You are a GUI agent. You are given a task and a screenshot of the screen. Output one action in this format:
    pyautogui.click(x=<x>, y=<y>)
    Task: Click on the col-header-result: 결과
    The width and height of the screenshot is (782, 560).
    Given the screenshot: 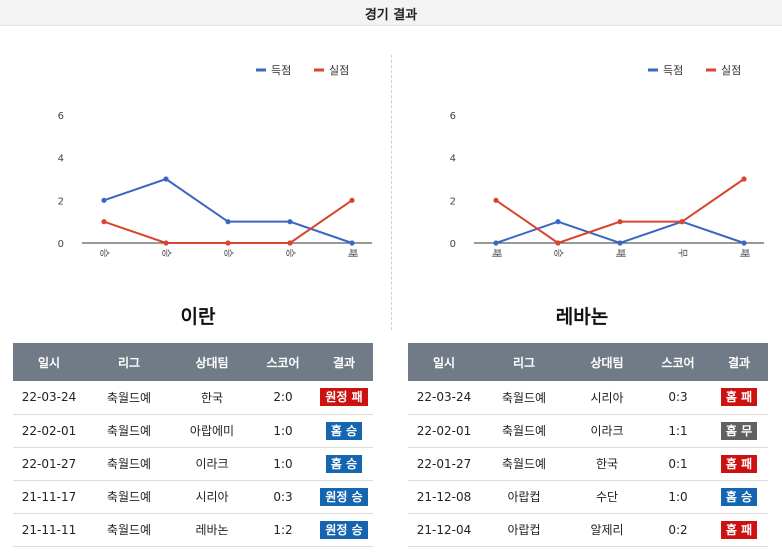 What is the action you would take?
    pyautogui.click(x=344, y=362)
    